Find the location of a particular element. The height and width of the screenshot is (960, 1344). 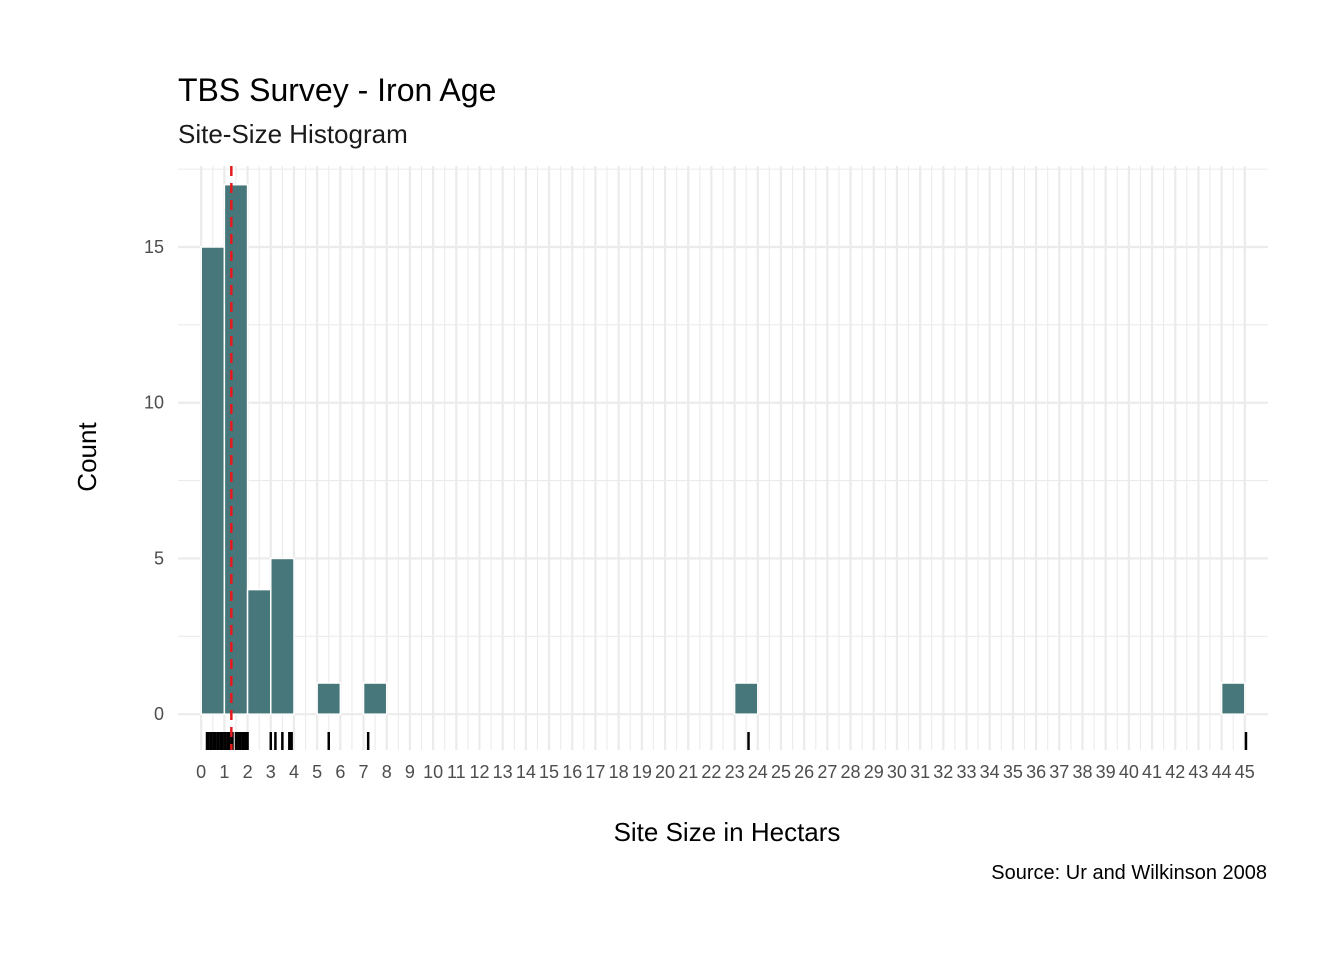

x-tick-label: 45 is located at coordinates (1245, 772).